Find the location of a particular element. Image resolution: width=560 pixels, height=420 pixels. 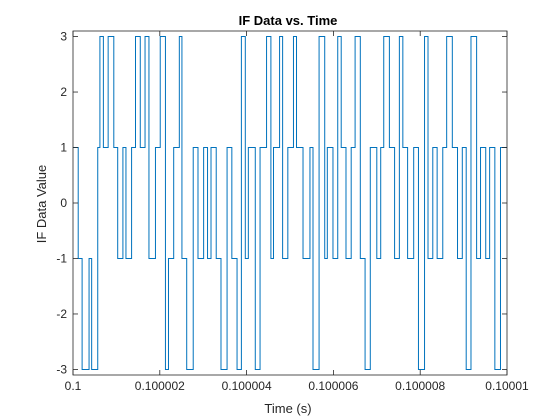

x-tick-label: 0.100004 is located at coordinates (247, 386).